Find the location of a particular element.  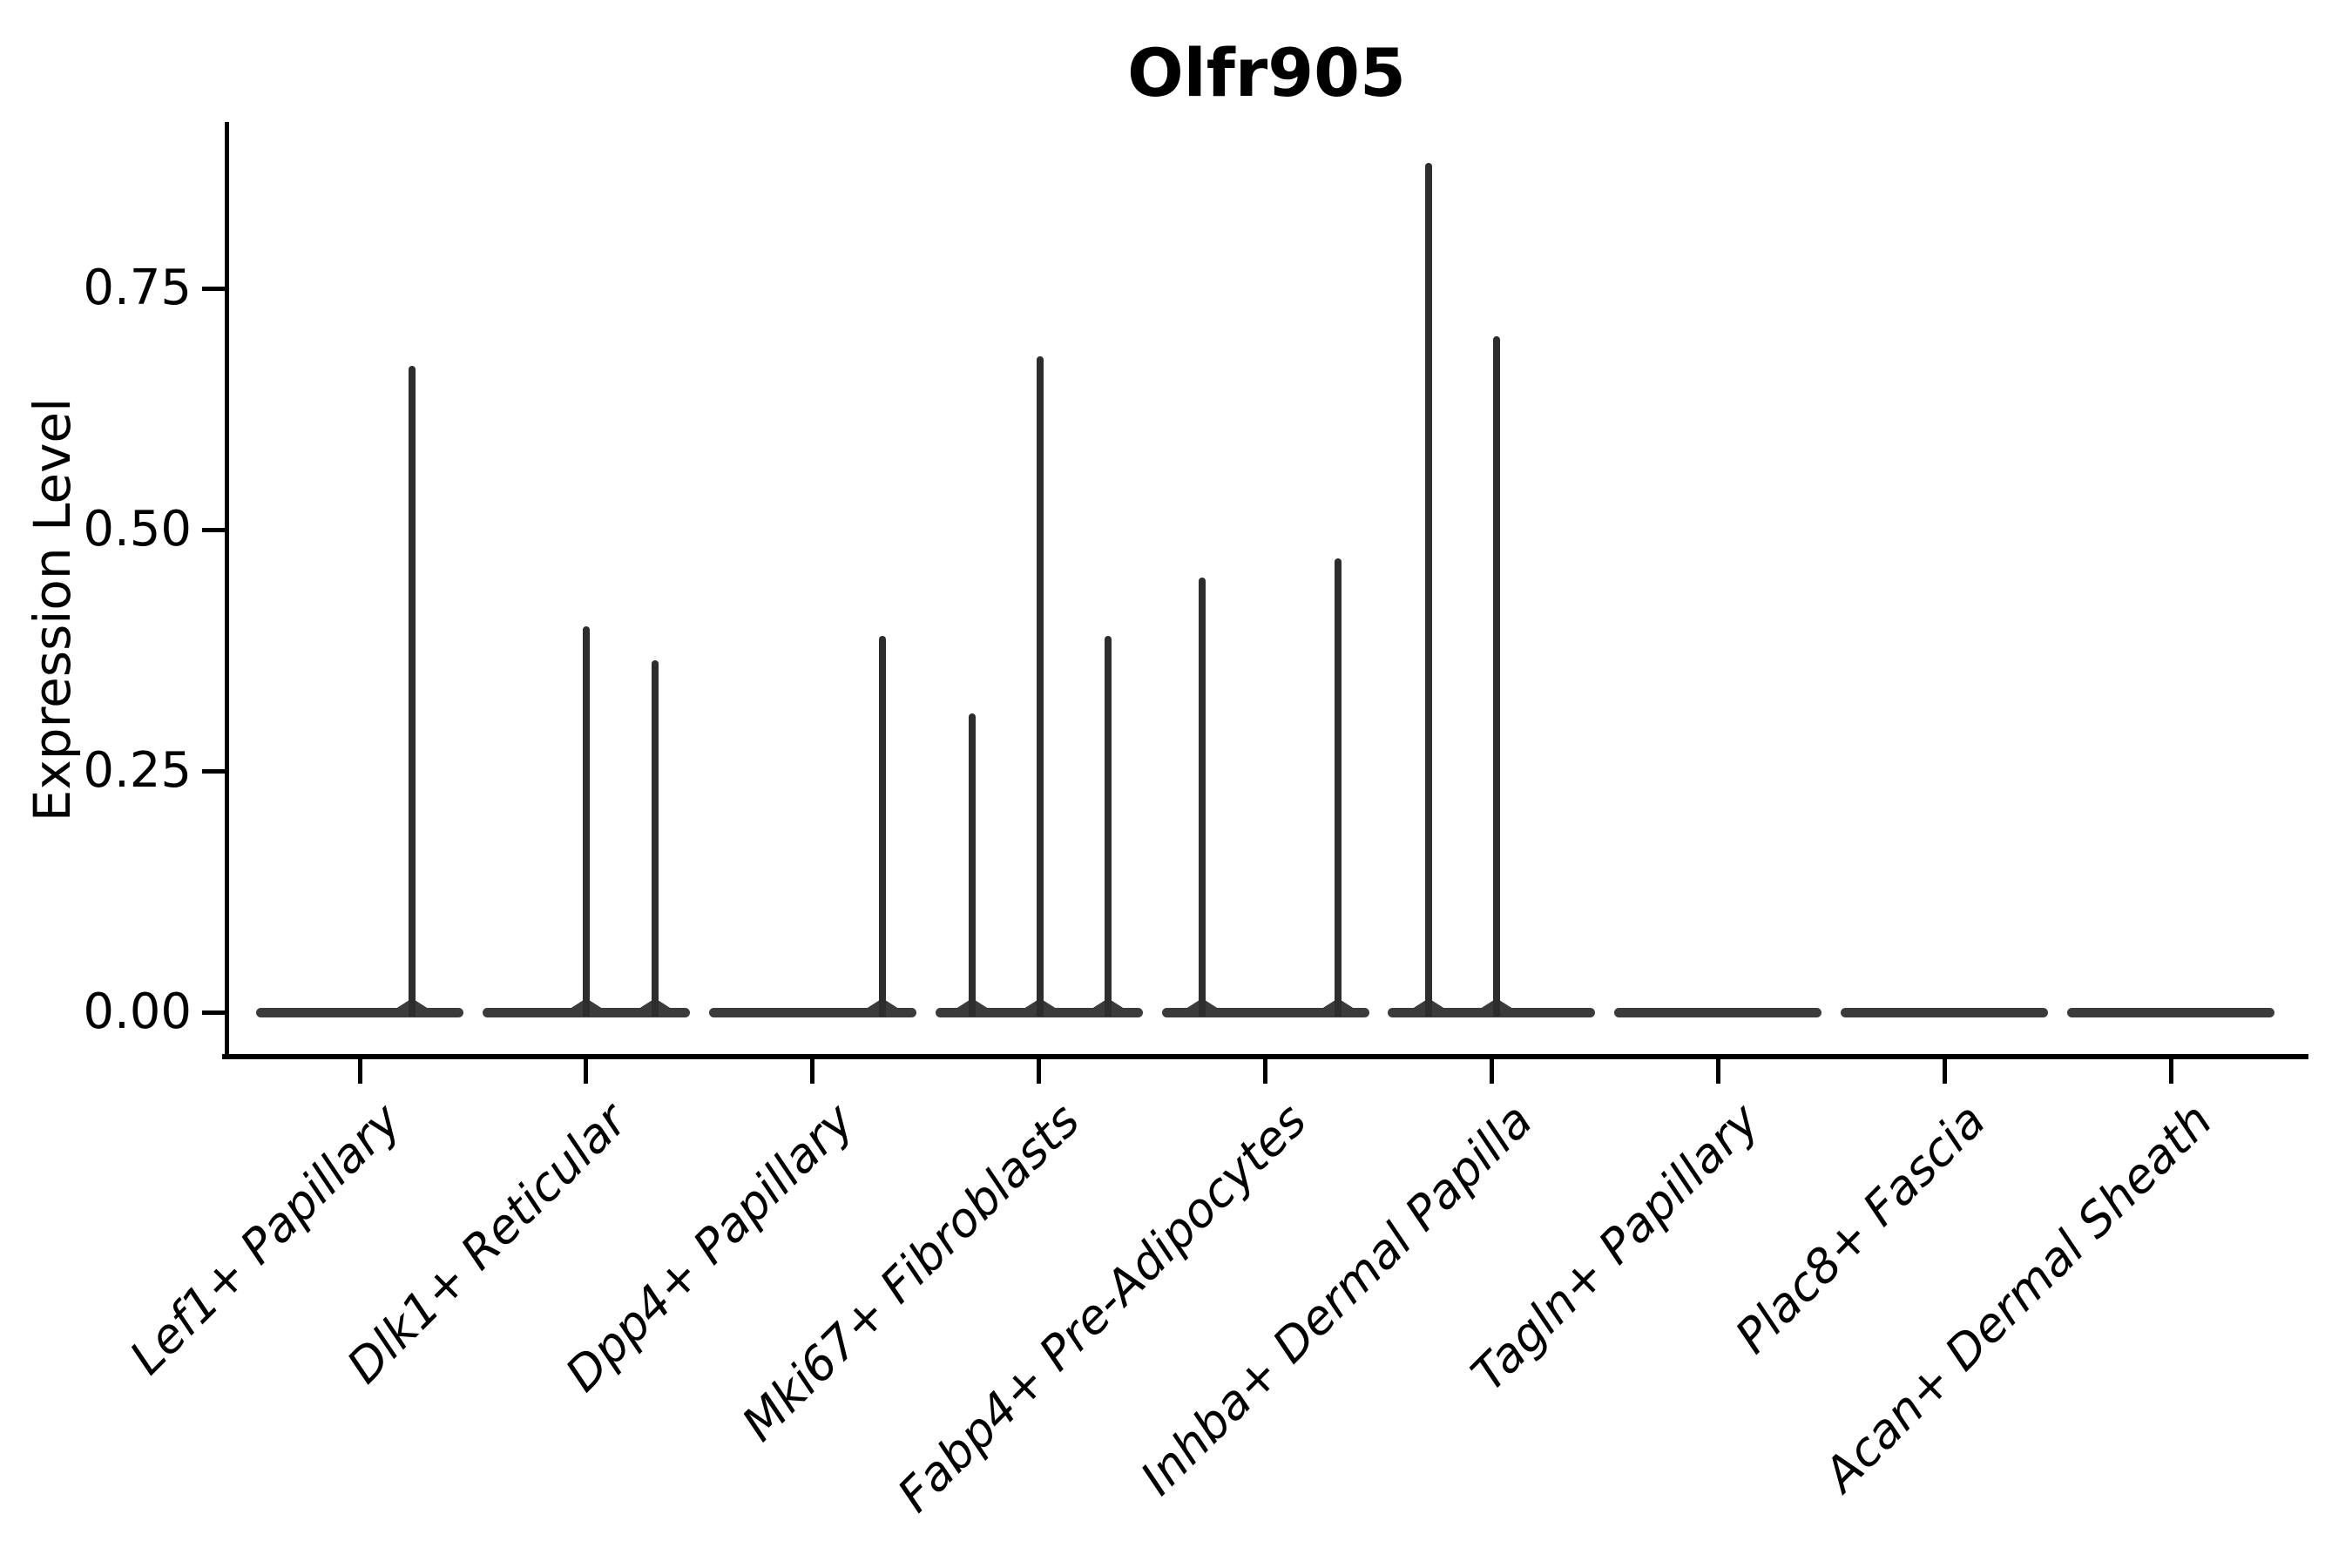

plot-title: Olfr905 is located at coordinates (1266, 73).